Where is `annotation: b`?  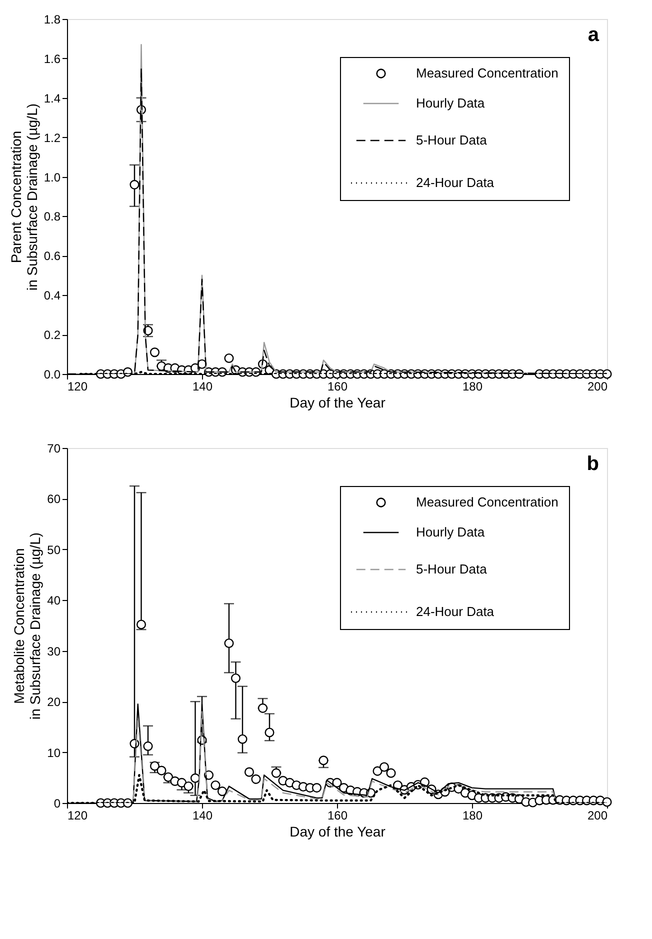 annotation: b is located at coordinates (592, 464).